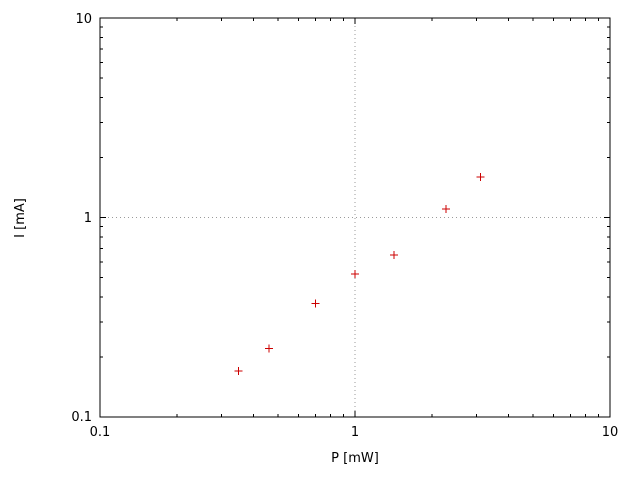  What do you see at coordinates (610, 432) in the screenshot?
I see `x-tick-label-right: 10` at bounding box center [610, 432].